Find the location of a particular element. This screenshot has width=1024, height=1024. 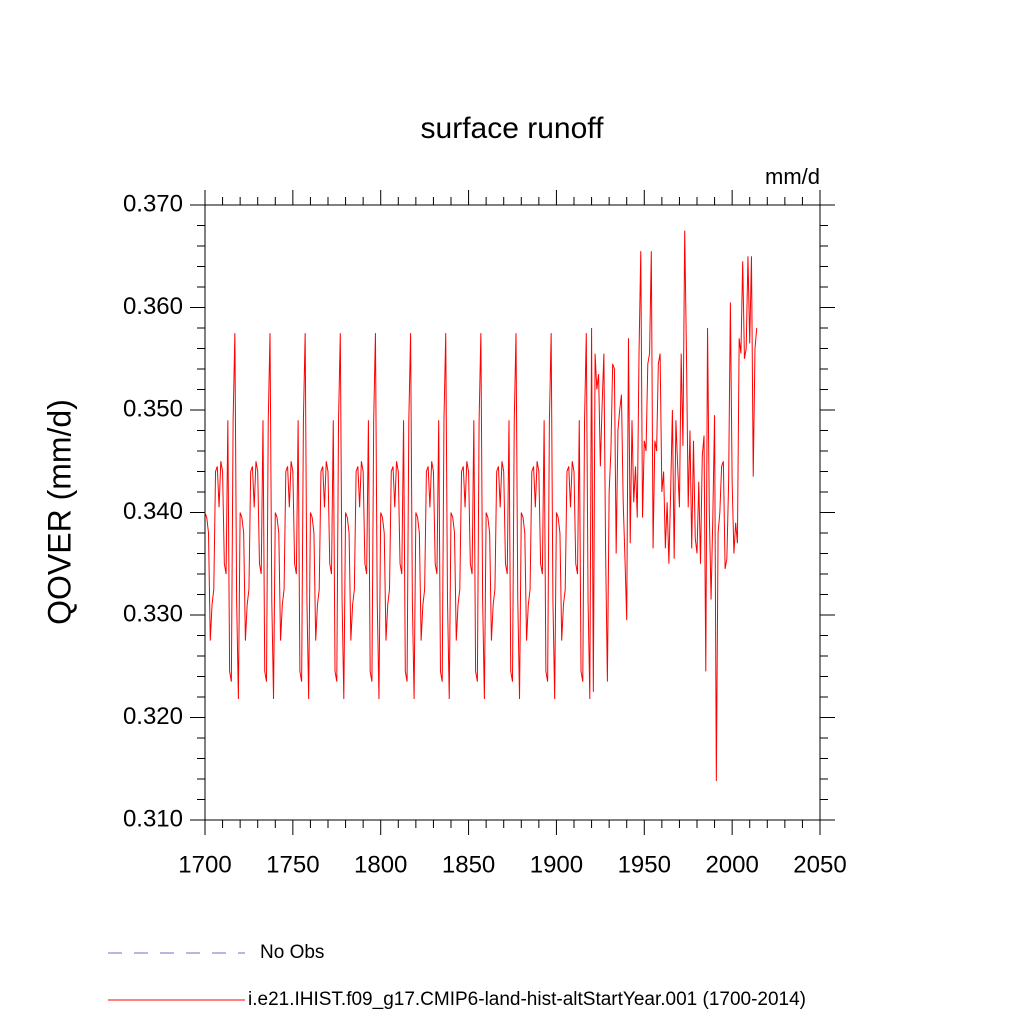

y-tick-label: 0.360 is located at coordinates (153, 306).